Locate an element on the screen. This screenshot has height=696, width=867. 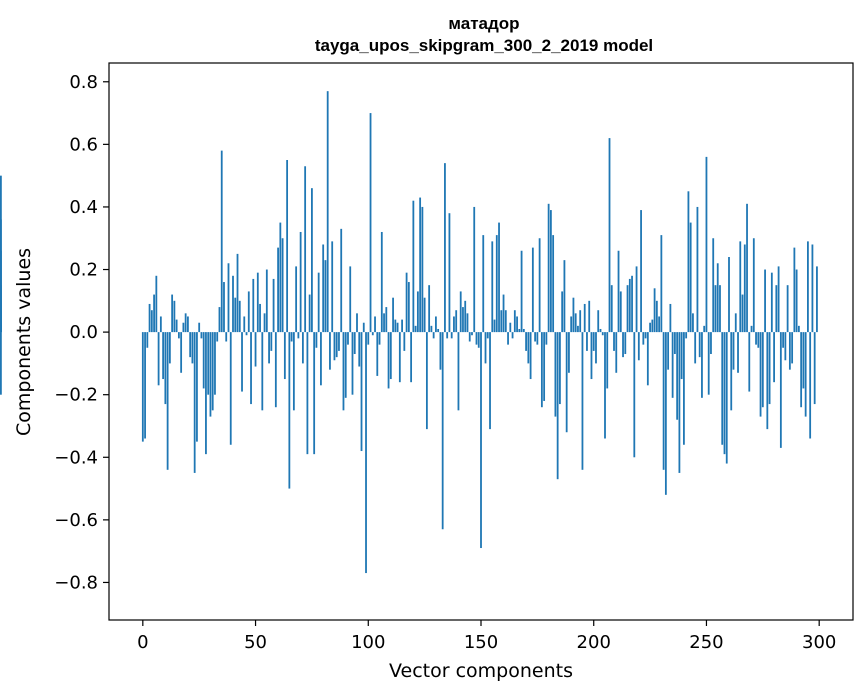
y-tick-label: 0.0 is located at coordinates (83, 332).